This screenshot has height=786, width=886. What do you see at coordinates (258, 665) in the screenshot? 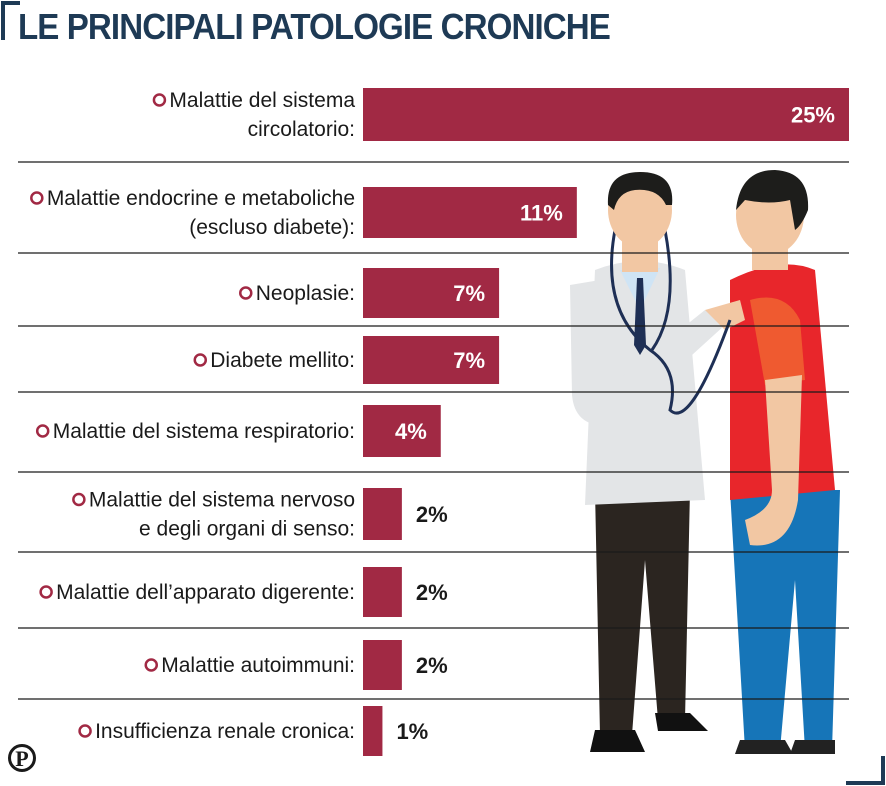
I see `category-label-8: Malattie autoimmuni:` at bounding box center [258, 665].